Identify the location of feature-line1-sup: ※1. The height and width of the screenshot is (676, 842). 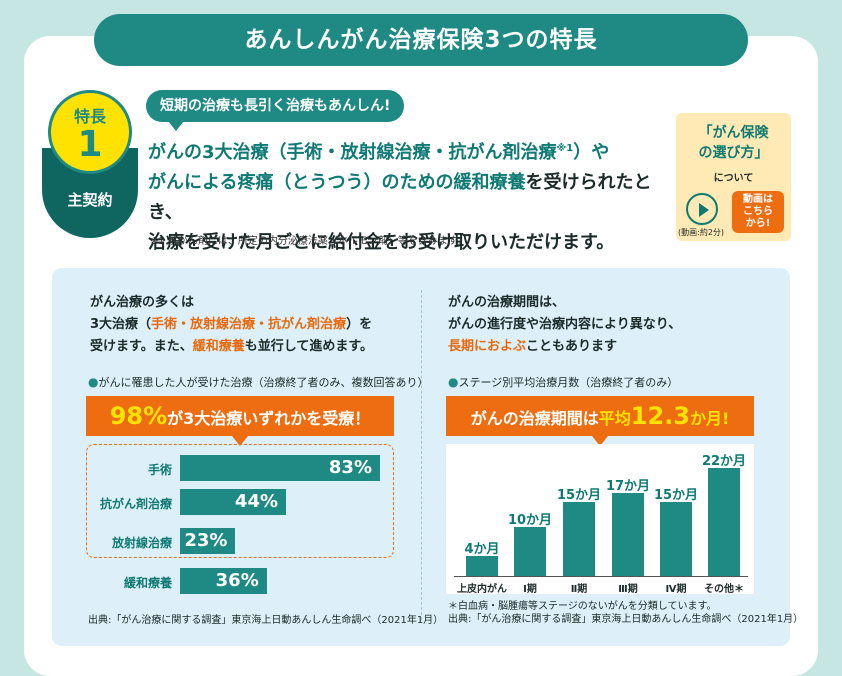
(565, 148).